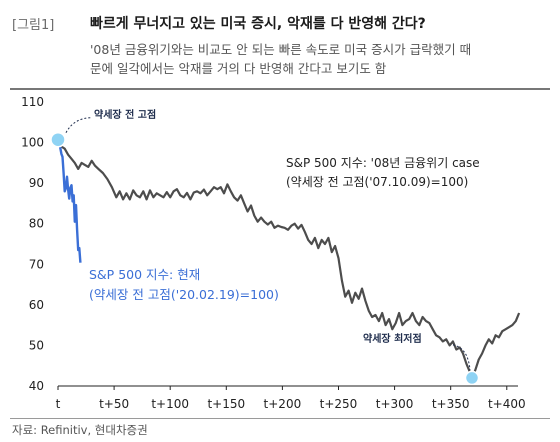 This screenshot has width=560, height=442. I want to click on x-tick-label: t+200, so click(283, 404).